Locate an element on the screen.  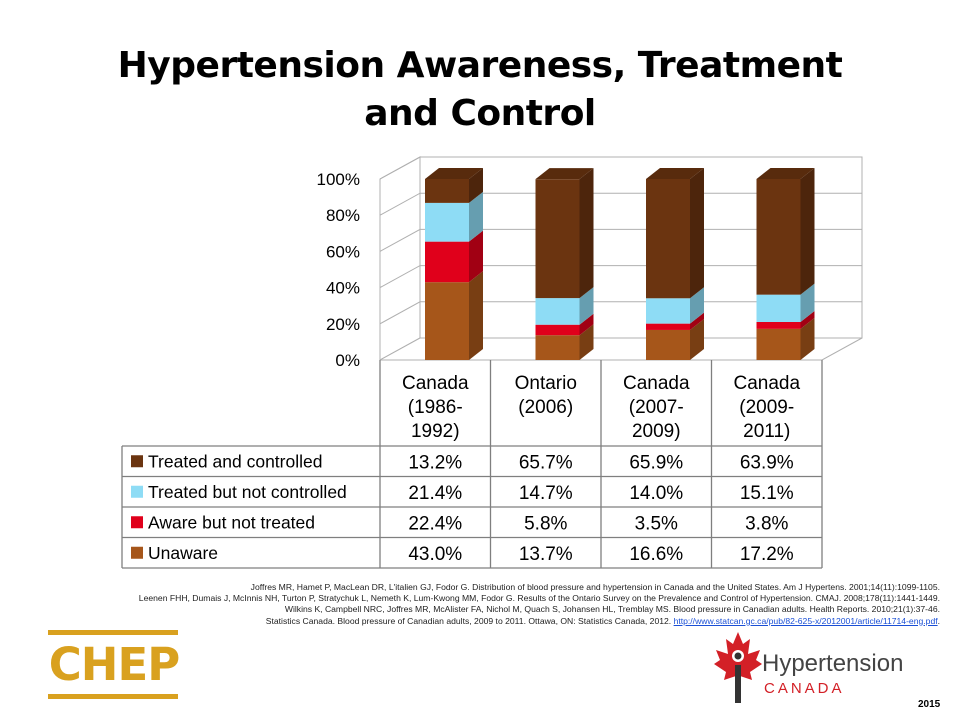
legend-label: Aware but not treated is located at coordinates (231, 522).